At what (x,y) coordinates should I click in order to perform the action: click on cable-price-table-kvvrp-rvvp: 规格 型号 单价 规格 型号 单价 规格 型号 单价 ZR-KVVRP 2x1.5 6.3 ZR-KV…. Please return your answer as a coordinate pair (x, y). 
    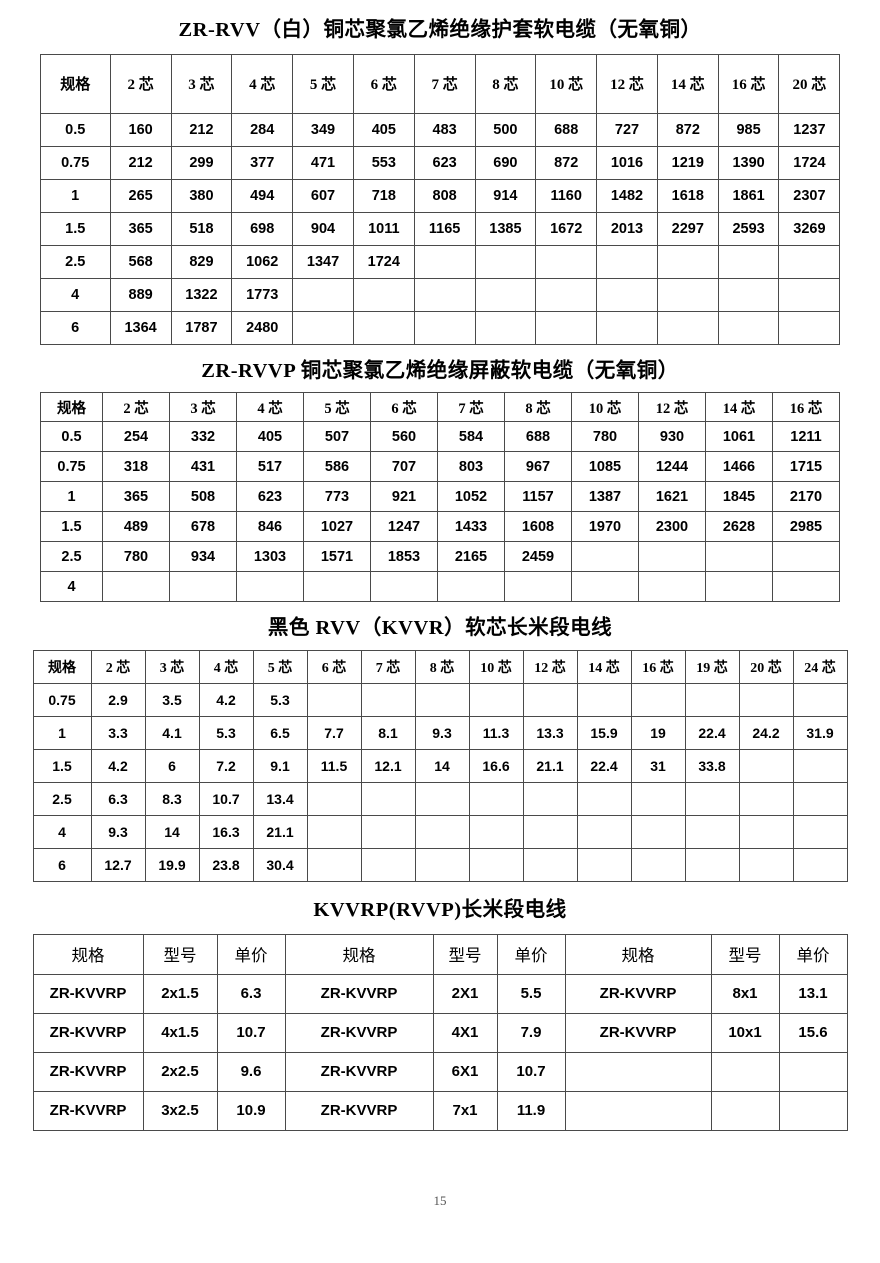
    Looking at the image, I should click on (440, 1032).